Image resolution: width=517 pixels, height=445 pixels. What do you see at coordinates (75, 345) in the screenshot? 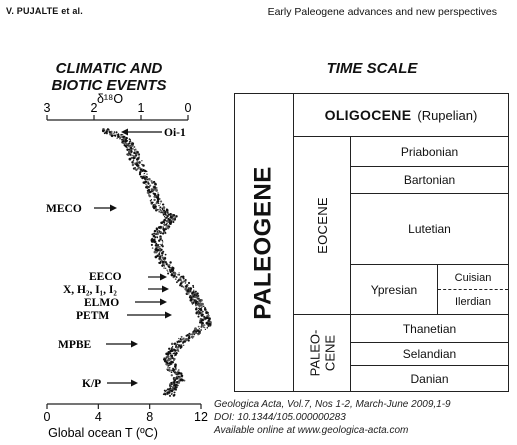
I see `event-label-mpbe: MPBE` at bounding box center [75, 345].